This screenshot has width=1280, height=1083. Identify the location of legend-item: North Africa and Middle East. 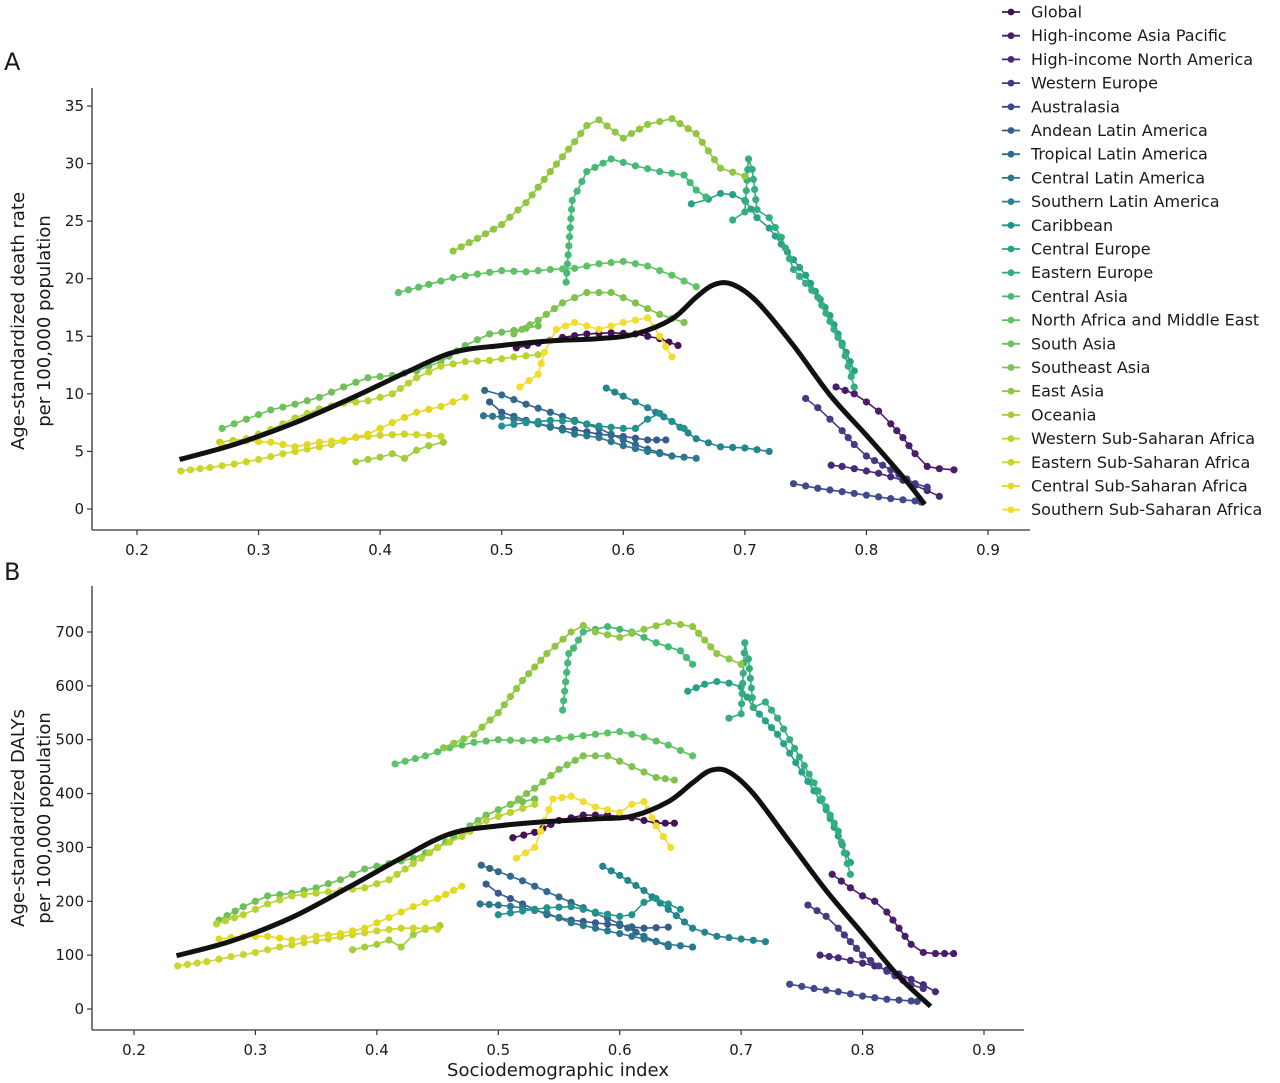
(1130, 320).